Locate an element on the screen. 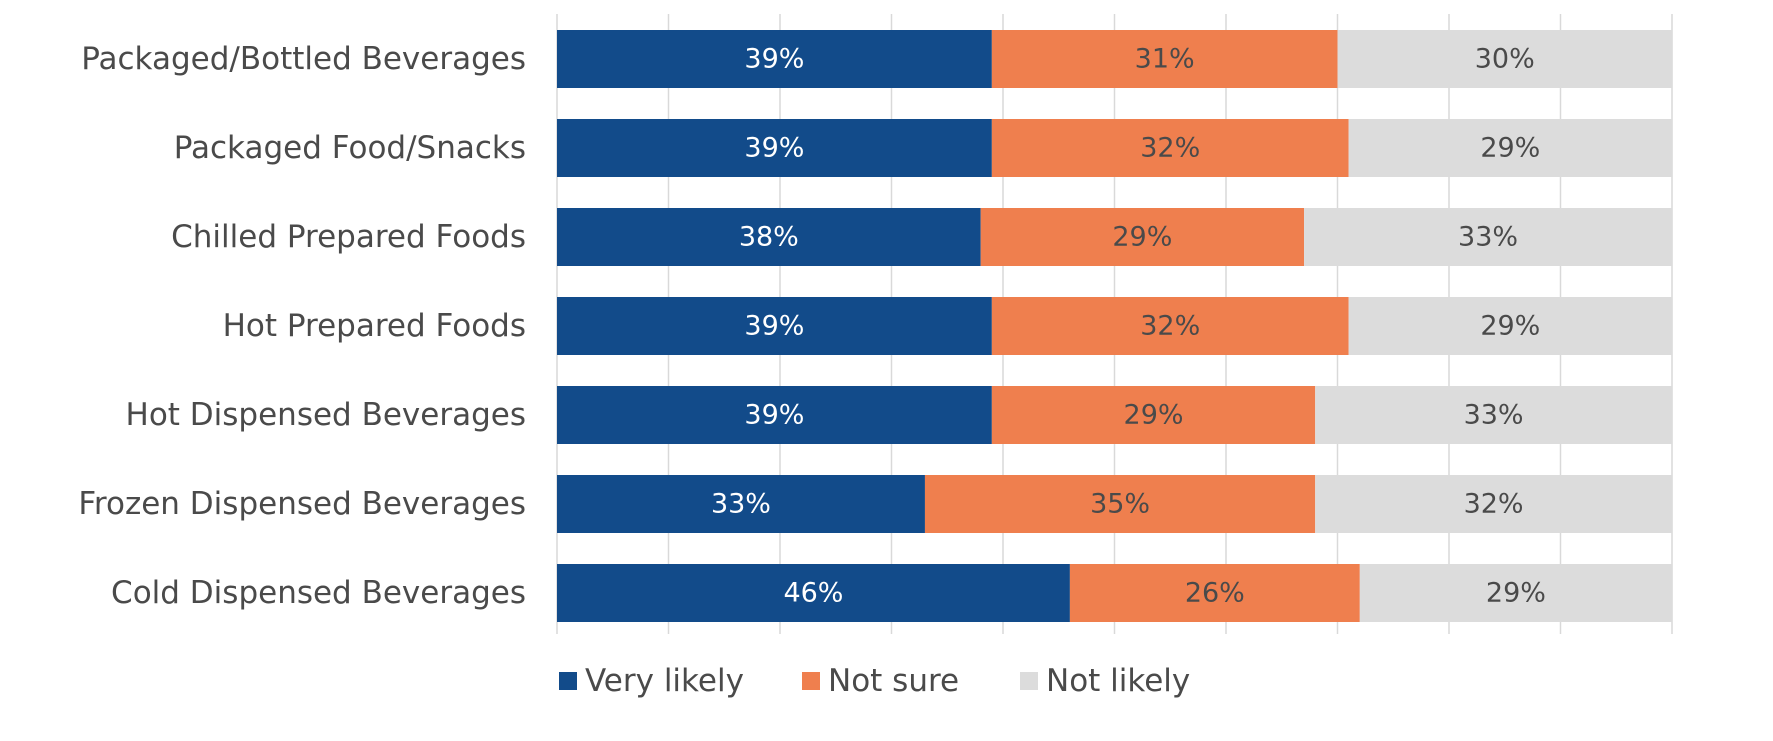 The height and width of the screenshot is (741, 1773). category-label: Cold Dispensed Beverages is located at coordinates (318, 593).